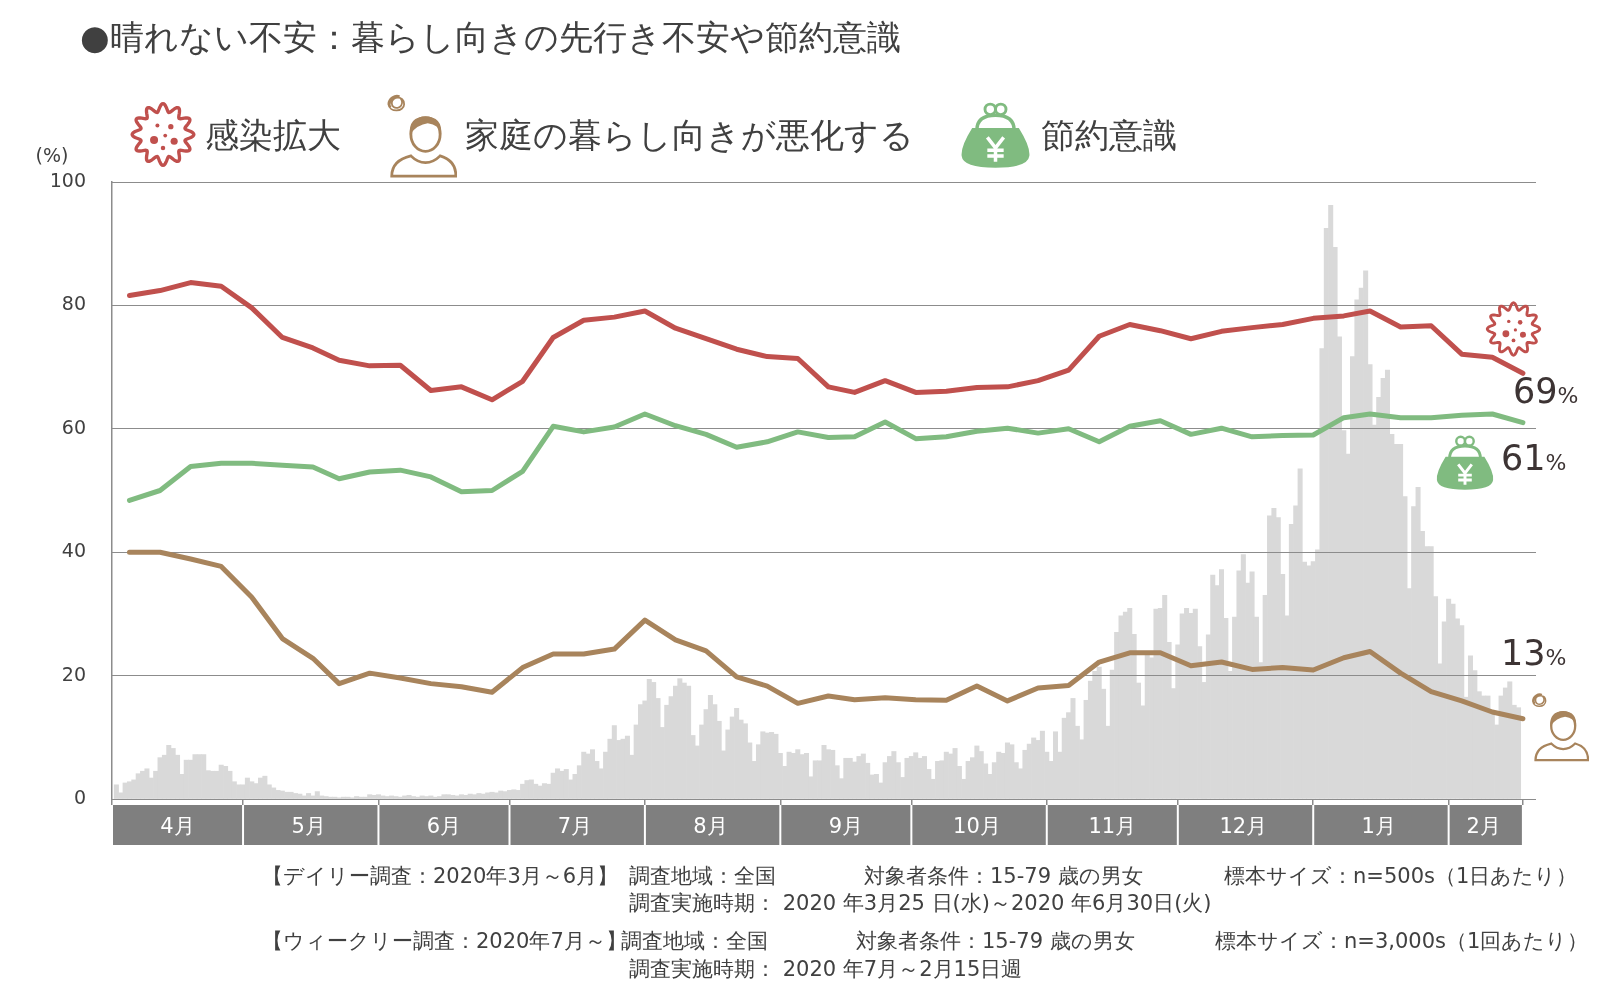 This screenshot has height=997, width=1622. Describe the element at coordinates (1483, 825) in the screenshot. I see `x-tick-label: 2月` at that location.